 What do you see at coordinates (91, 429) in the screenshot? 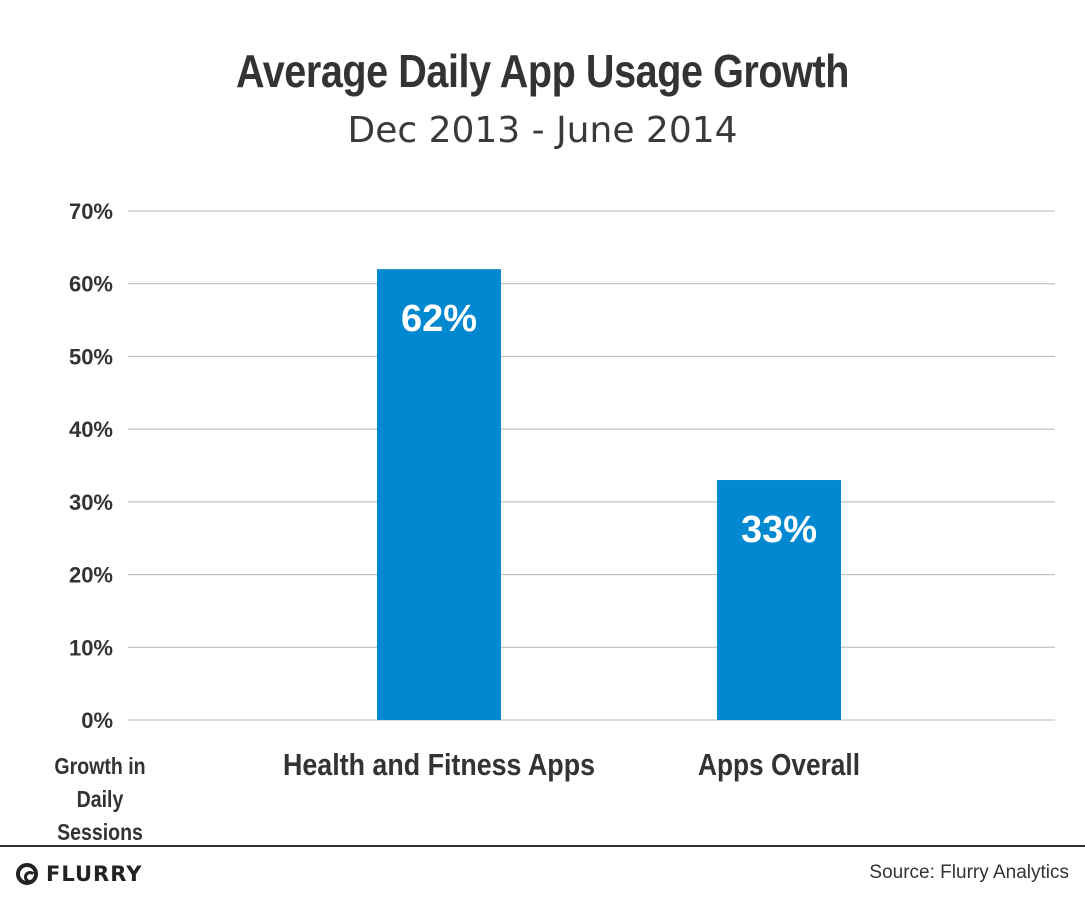
I see `y-tick-label: 40%` at bounding box center [91, 429].